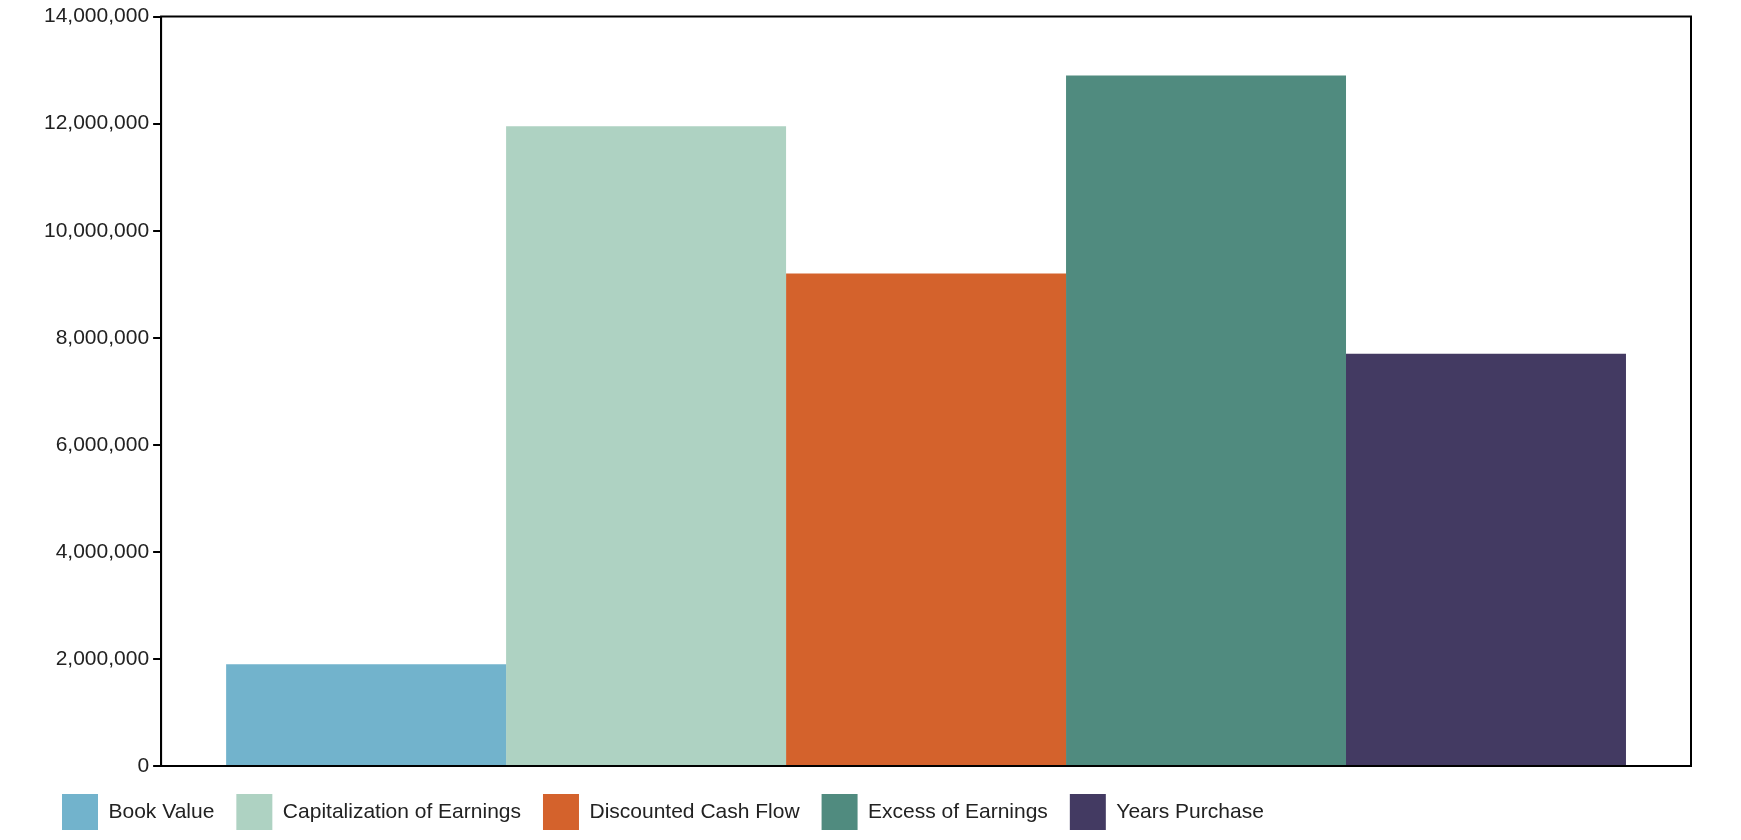 The width and height of the screenshot is (1741, 840). I want to click on y-tick-label: 10,000,000, so click(96, 229).